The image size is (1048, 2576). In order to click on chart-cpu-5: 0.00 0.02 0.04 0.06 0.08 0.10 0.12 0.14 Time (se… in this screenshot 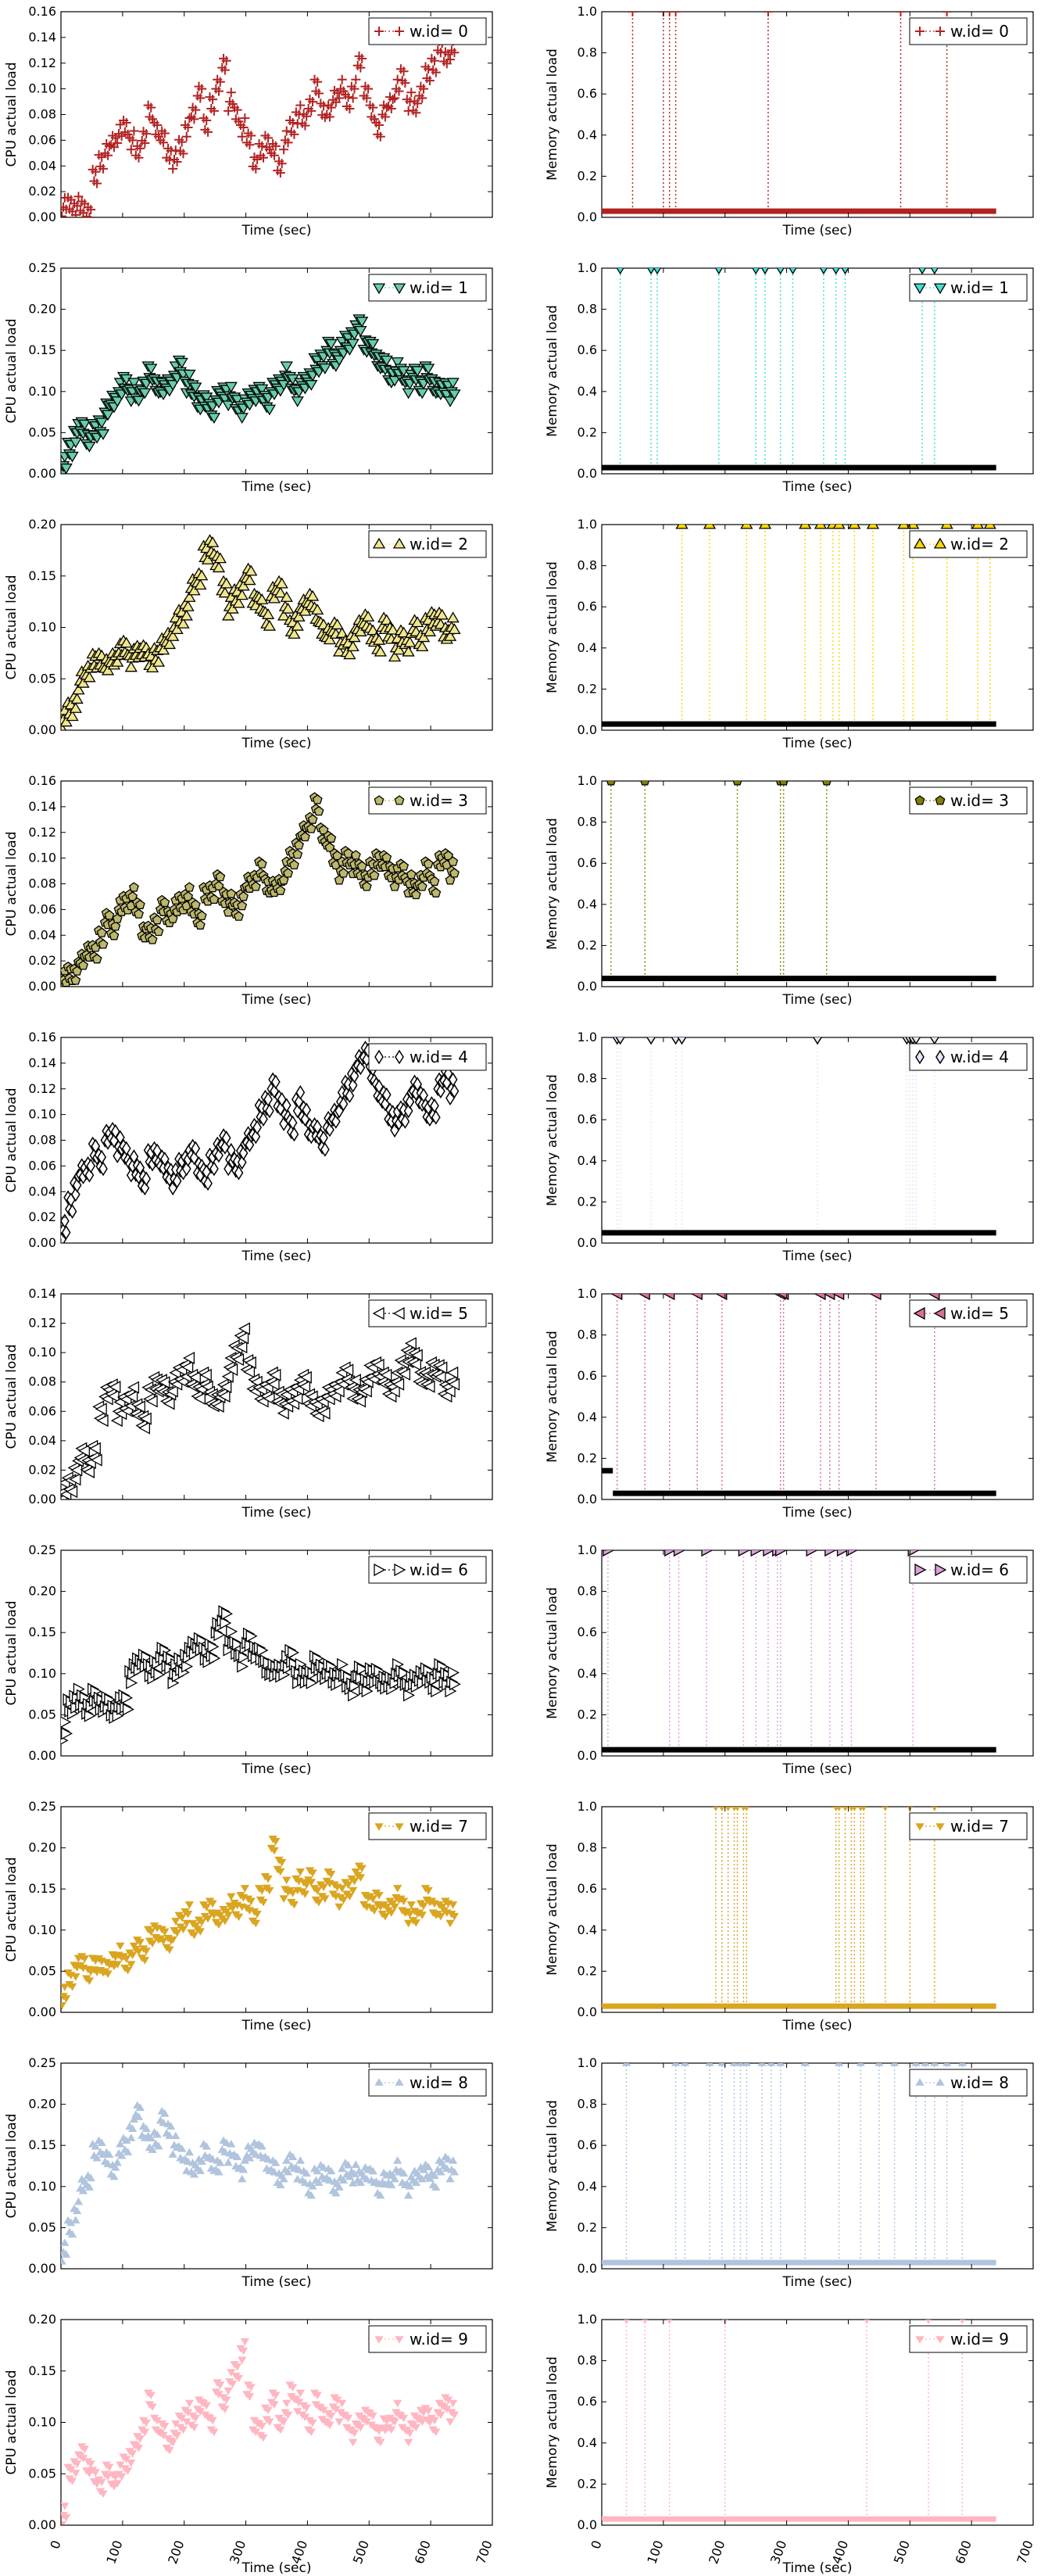, I will do `click(248, 1403)`.